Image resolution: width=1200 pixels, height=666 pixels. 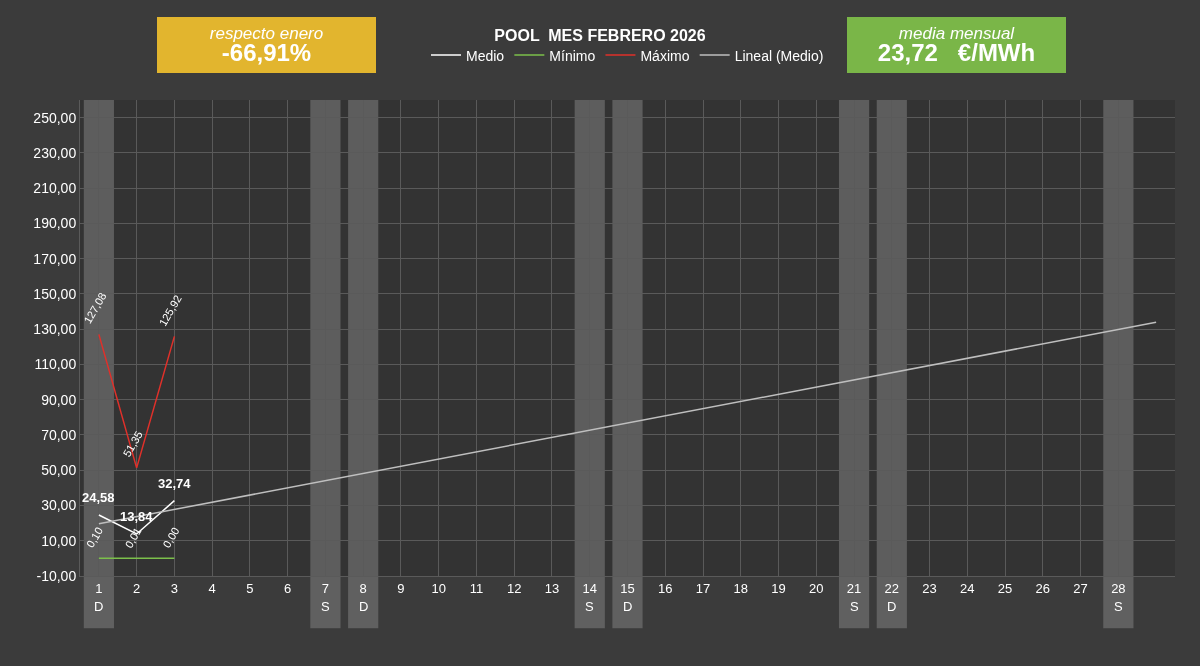 What do you see at coordinates (212, 588) in the screenshot?
I see `x-tick-label: 4` at bounding box center [212, 588].